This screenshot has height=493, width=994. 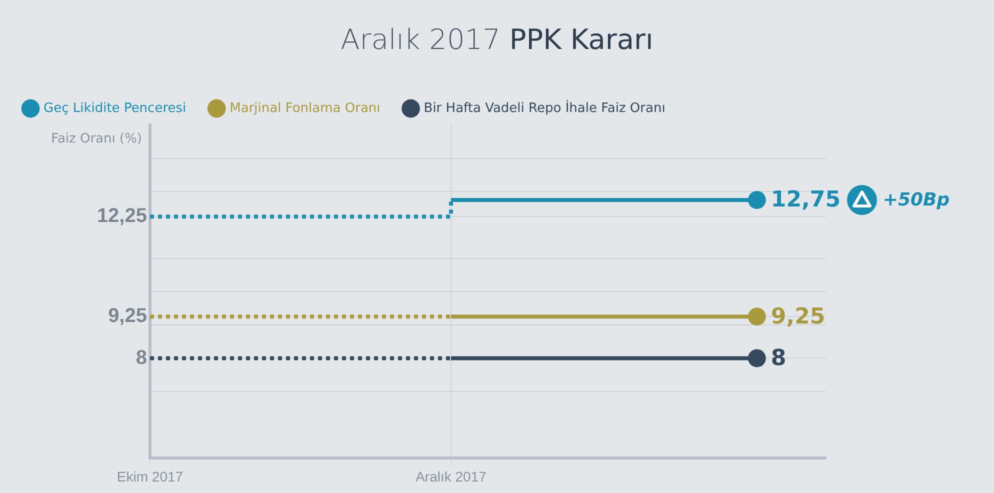 What do you see at coordinates (778, 358) in the screenshot?
I see `data-label: 8` at bounding box center [778, 358].